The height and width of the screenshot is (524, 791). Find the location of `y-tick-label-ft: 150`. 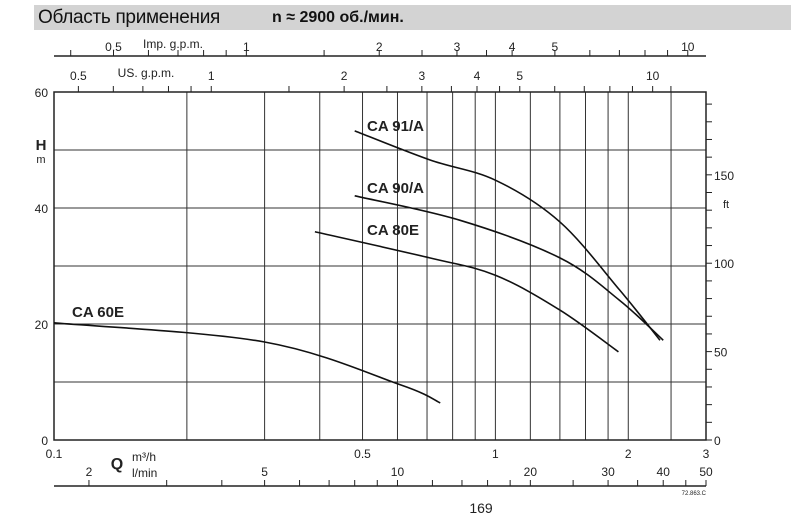

y-tick-label-ft: 150 is located at coordinates (724, 176).